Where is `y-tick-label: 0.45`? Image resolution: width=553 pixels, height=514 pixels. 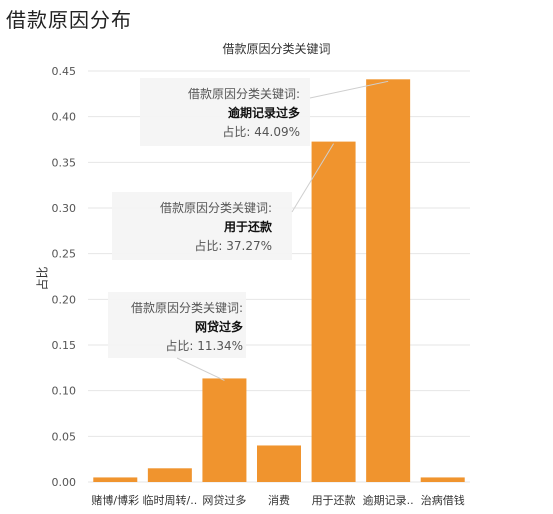
y-tick-label: 0.45 is located at coordinates (64, 71).